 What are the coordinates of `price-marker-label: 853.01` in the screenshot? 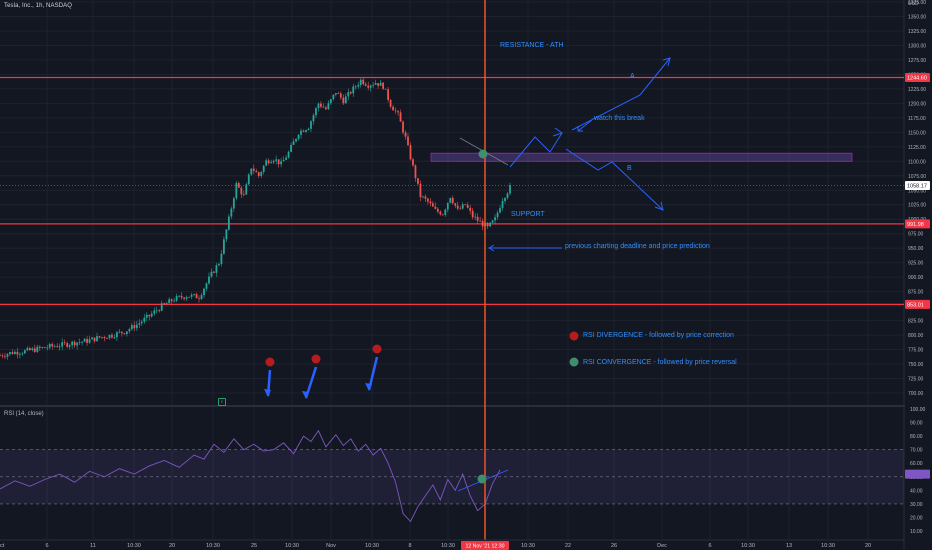 It's located at (915, 305).